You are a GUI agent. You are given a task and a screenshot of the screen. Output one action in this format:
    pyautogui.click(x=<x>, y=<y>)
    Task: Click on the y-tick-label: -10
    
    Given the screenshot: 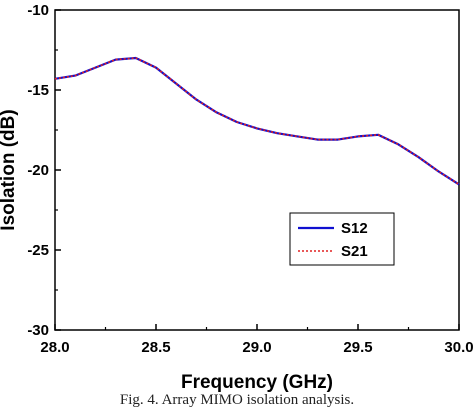 What is the action you would take?
    pyautogui.click(x=38, y=10)
    